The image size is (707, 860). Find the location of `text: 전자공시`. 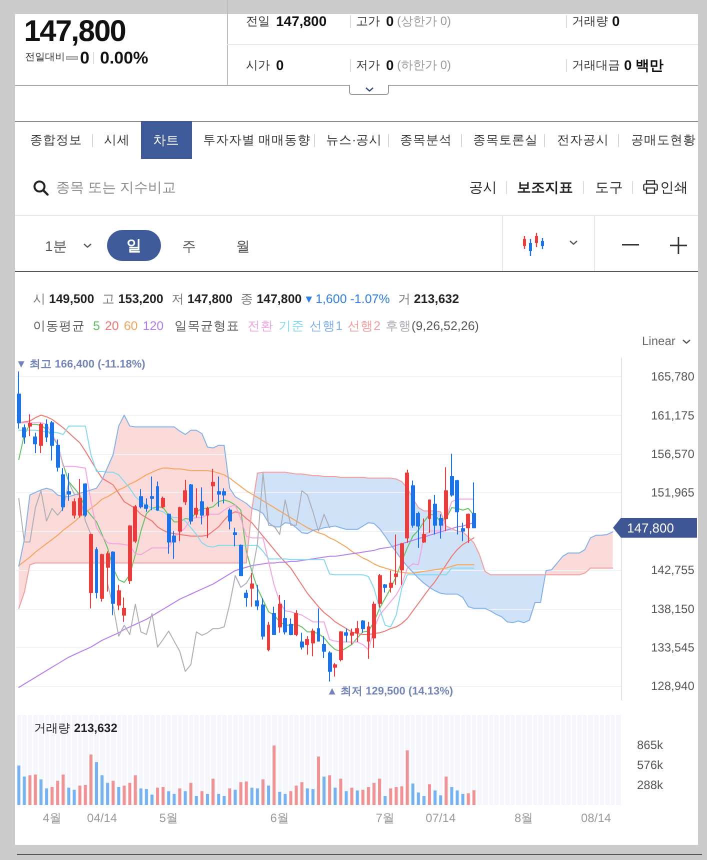

text: 전자공시 is located at coordinates (583, 139).